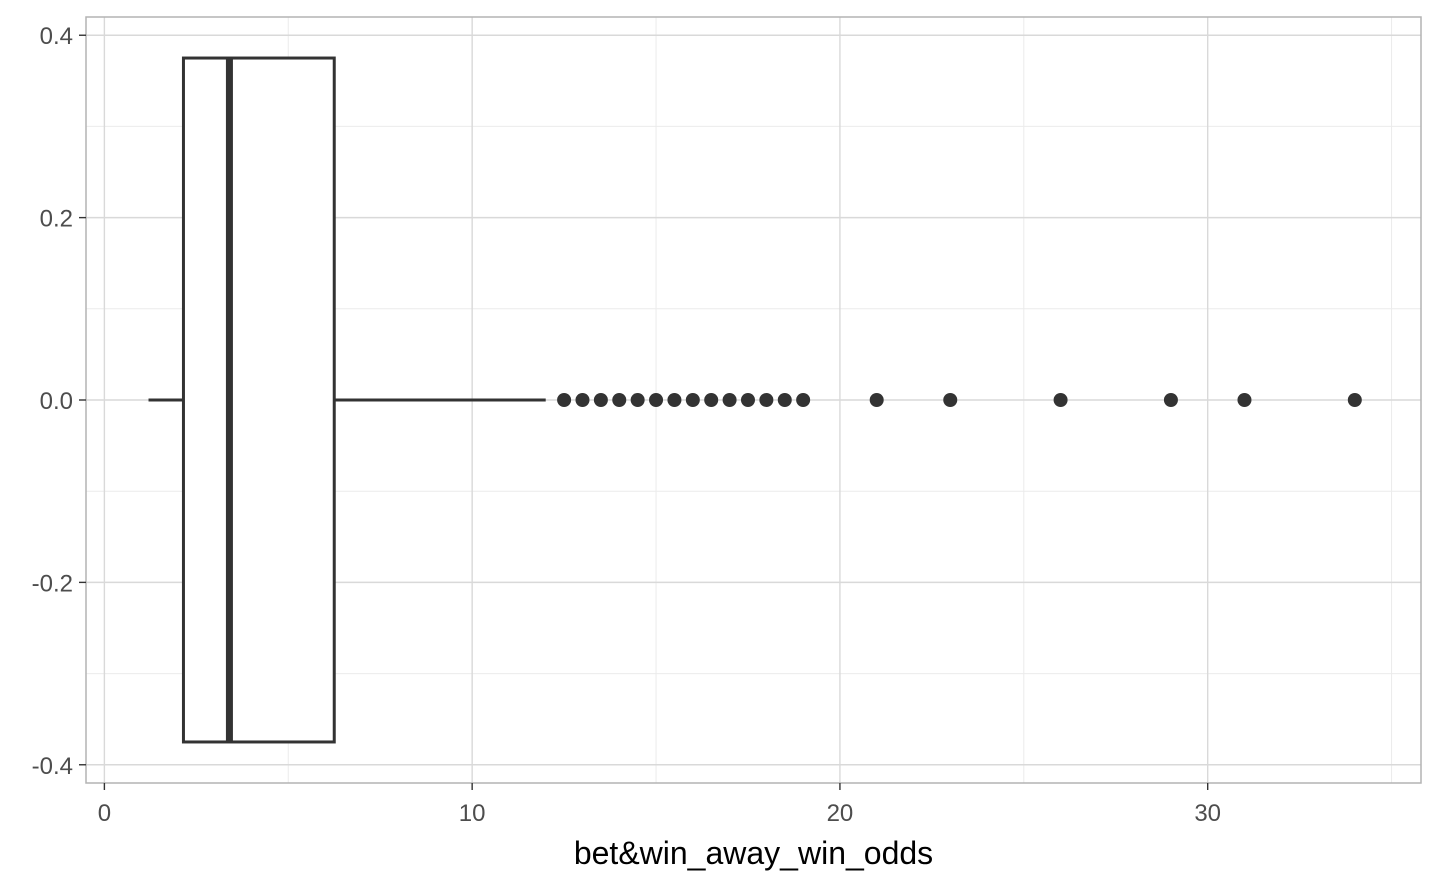 This screenshot has width=1440, height=889. I want to click on y-tick-label: 0.0, so click(56, 401).